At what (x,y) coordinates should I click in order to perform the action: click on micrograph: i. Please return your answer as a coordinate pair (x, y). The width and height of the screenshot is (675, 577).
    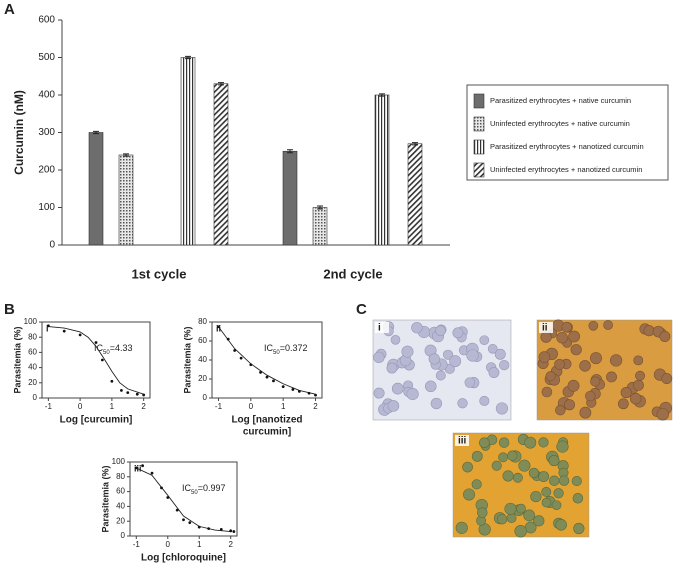
    Looking at the image, I should click on (442, 370).